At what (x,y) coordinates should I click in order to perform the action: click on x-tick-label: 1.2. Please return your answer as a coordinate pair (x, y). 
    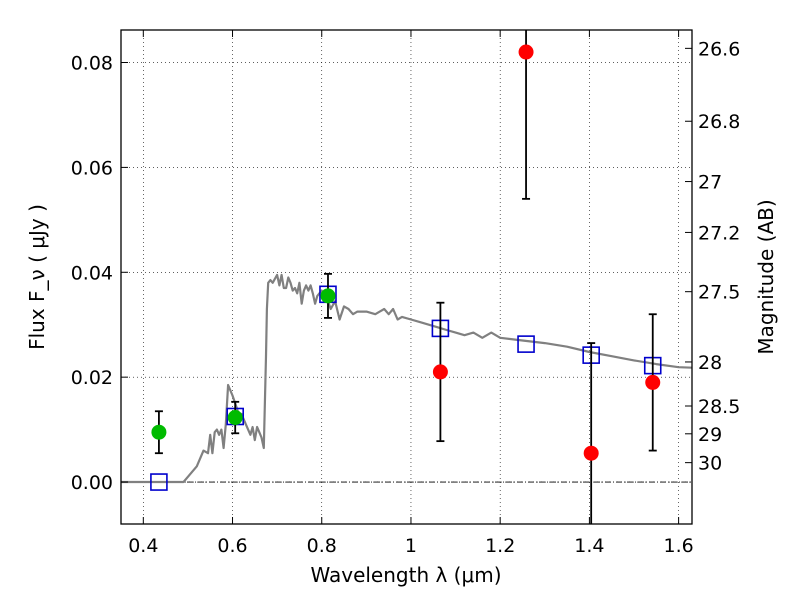
    Looking at the image, I should click on (500, 546).